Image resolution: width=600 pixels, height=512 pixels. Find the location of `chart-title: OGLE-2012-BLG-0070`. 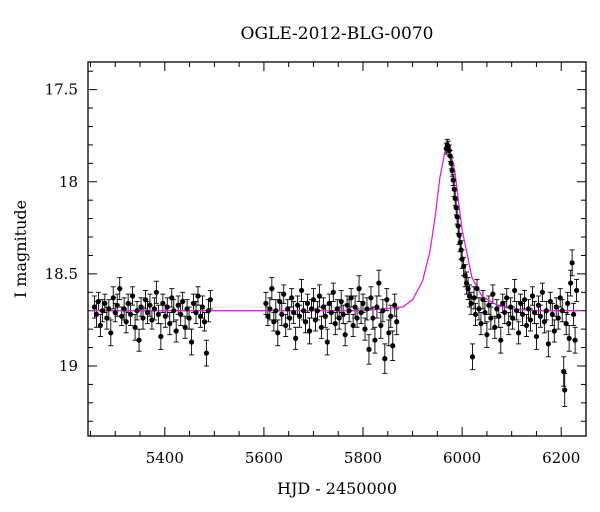

chart-title: OGLE-2012-BLG-0070 is located at coordinates (337, 34).